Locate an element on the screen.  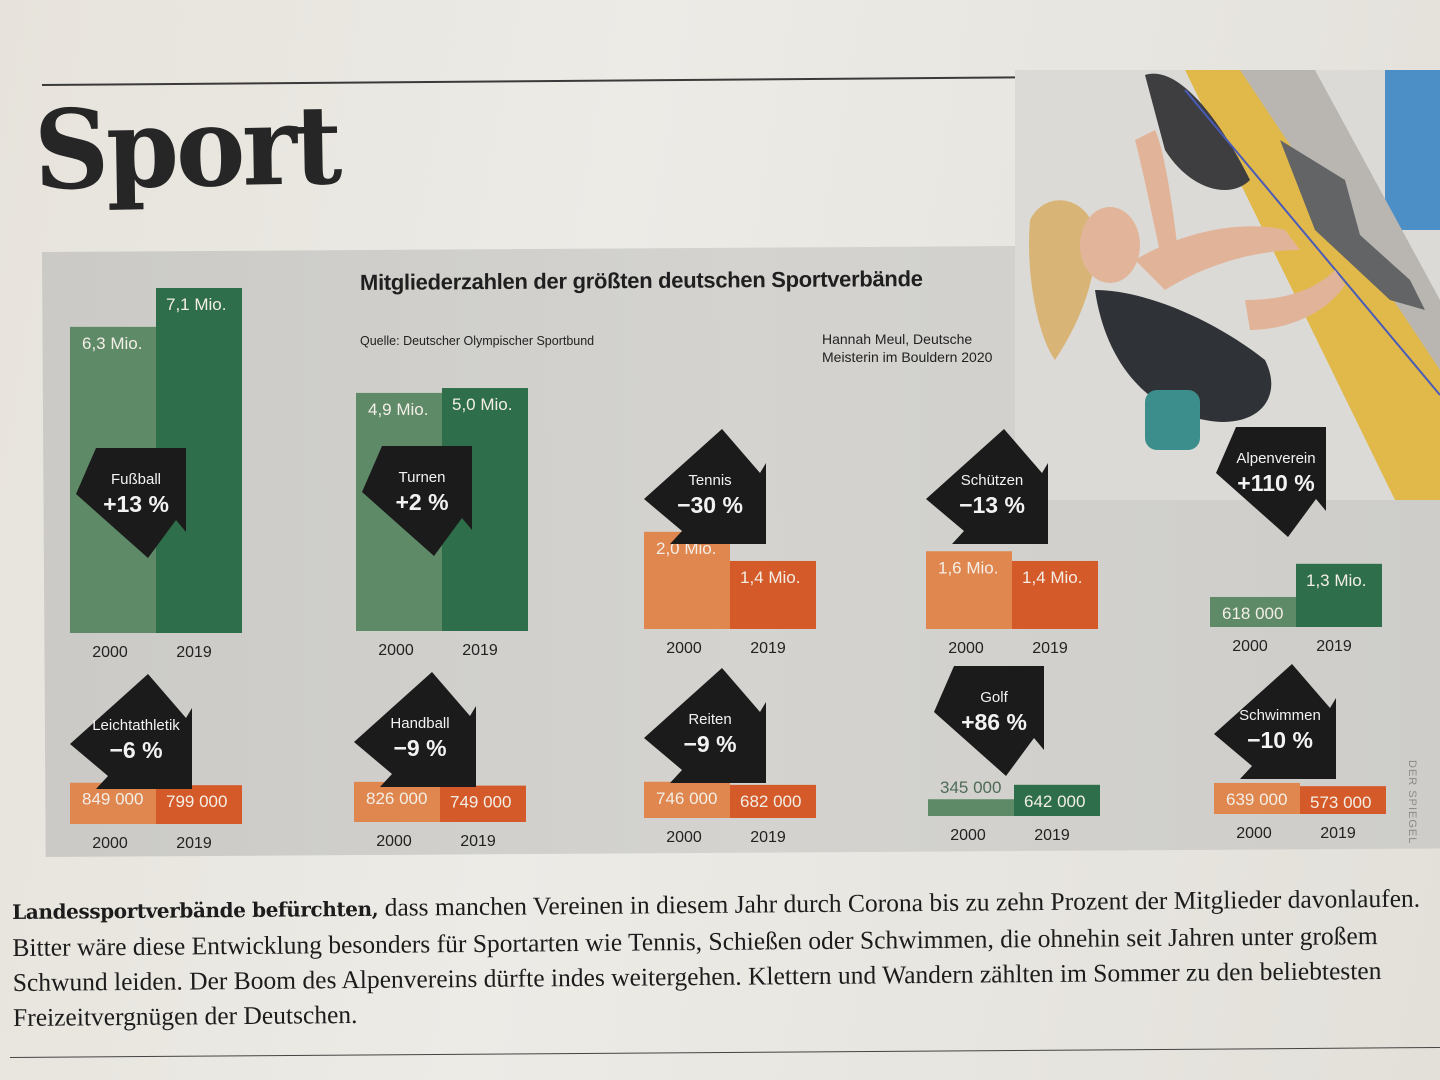
percent-change: −10 % is located at coordinates (1280, 740).